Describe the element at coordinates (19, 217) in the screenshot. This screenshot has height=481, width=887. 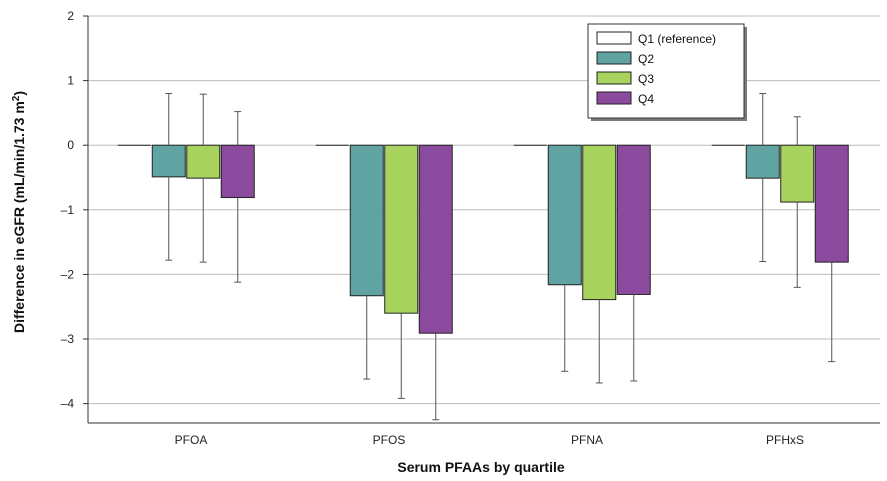
I see `y-axis-title-main: Difference in eGFR (mL/min/1.73 m` at that location.